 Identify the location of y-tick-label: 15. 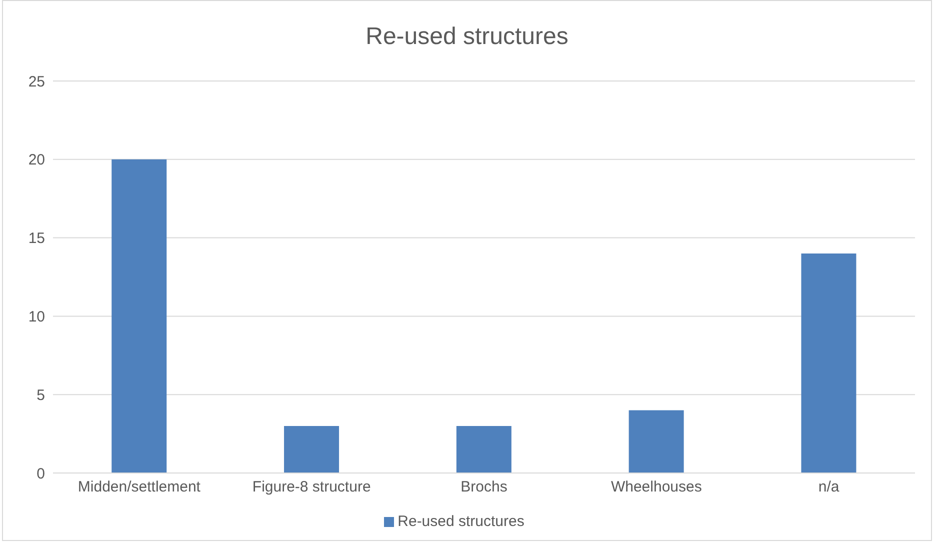
(36, 239).